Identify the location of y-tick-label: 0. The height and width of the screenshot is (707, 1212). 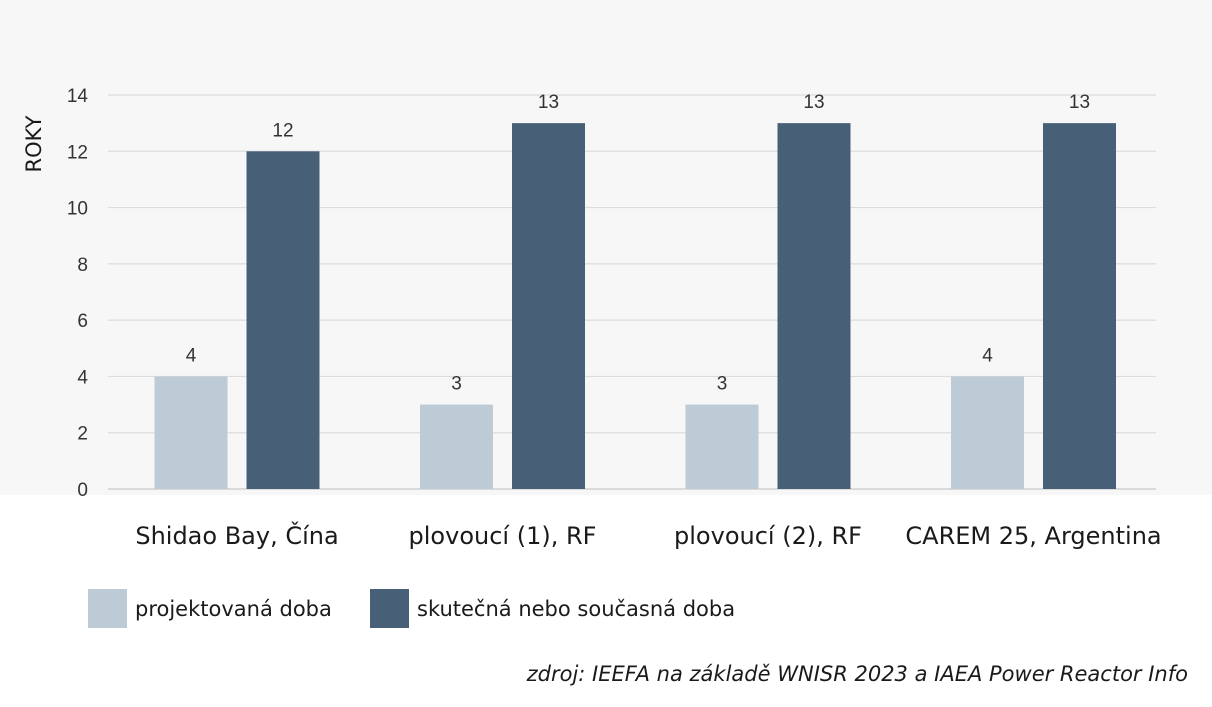
(82, 490).